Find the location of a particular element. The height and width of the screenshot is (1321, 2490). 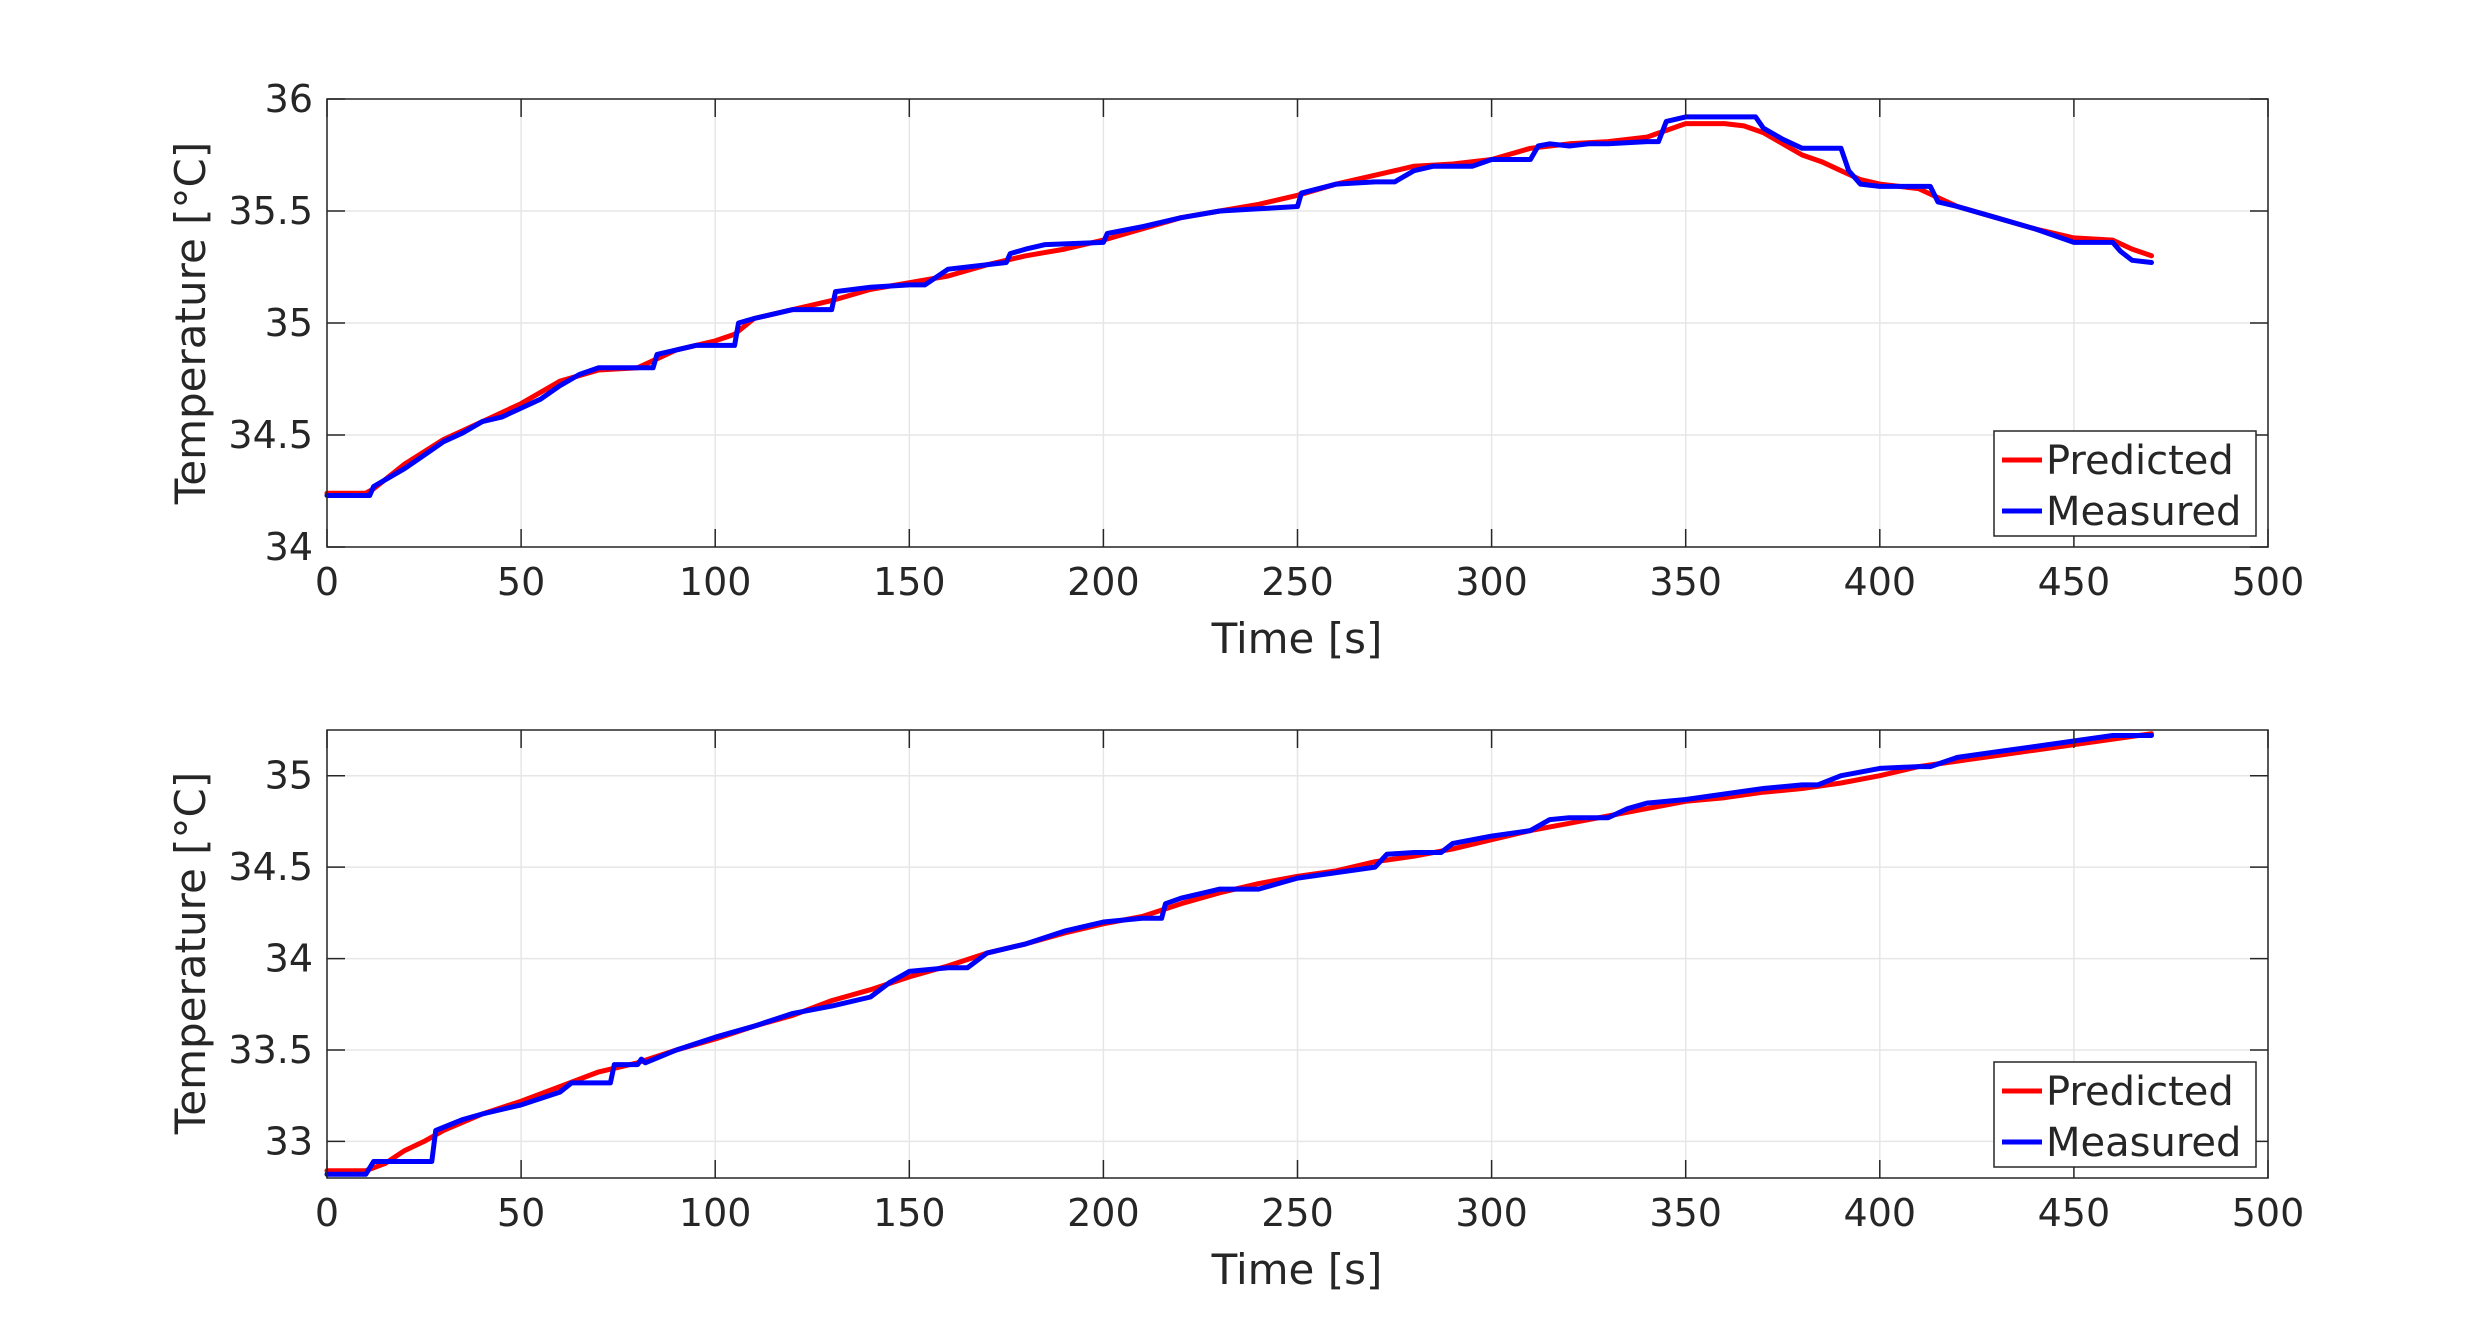

top-plot-legend: Predicted Measured is located at coordinates (2125, 483).